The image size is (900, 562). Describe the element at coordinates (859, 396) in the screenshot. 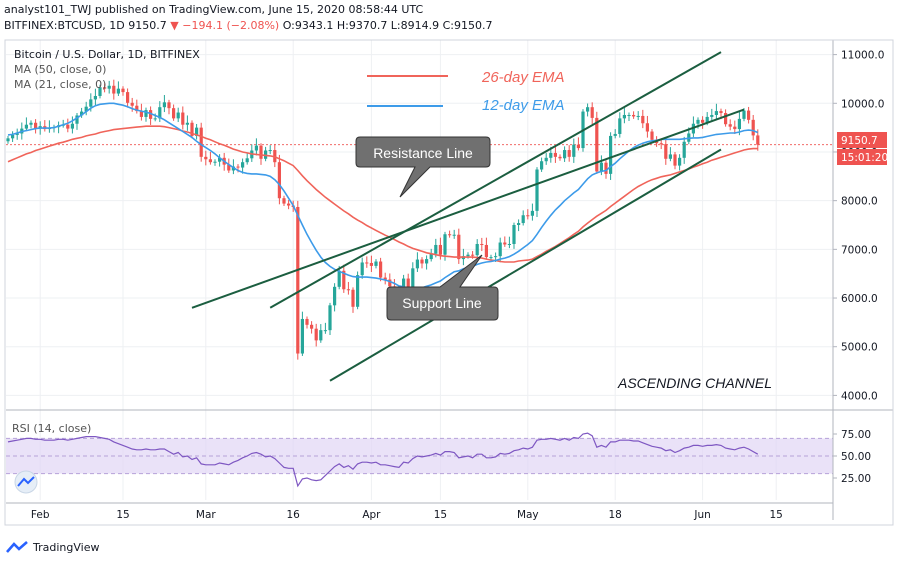

I see `y-tick-label: 4000.0` at that location.